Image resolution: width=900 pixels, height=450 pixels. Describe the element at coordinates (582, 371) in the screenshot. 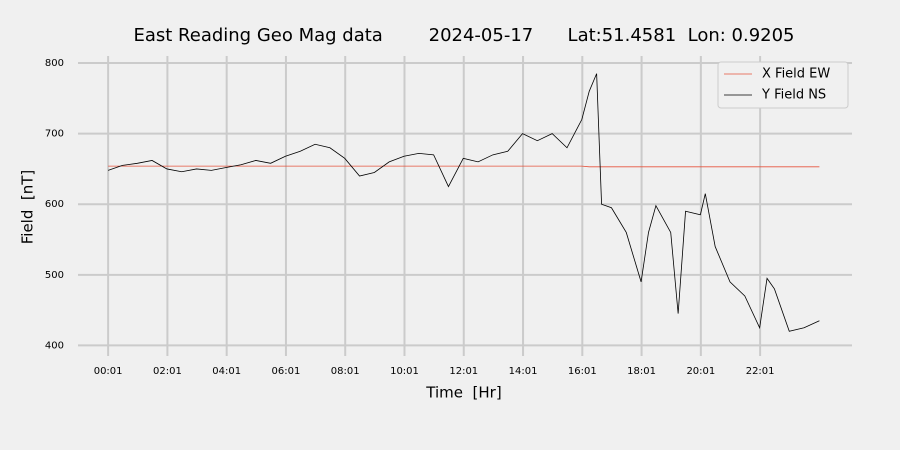

I see `x-tick-label: 16:01` at that location.